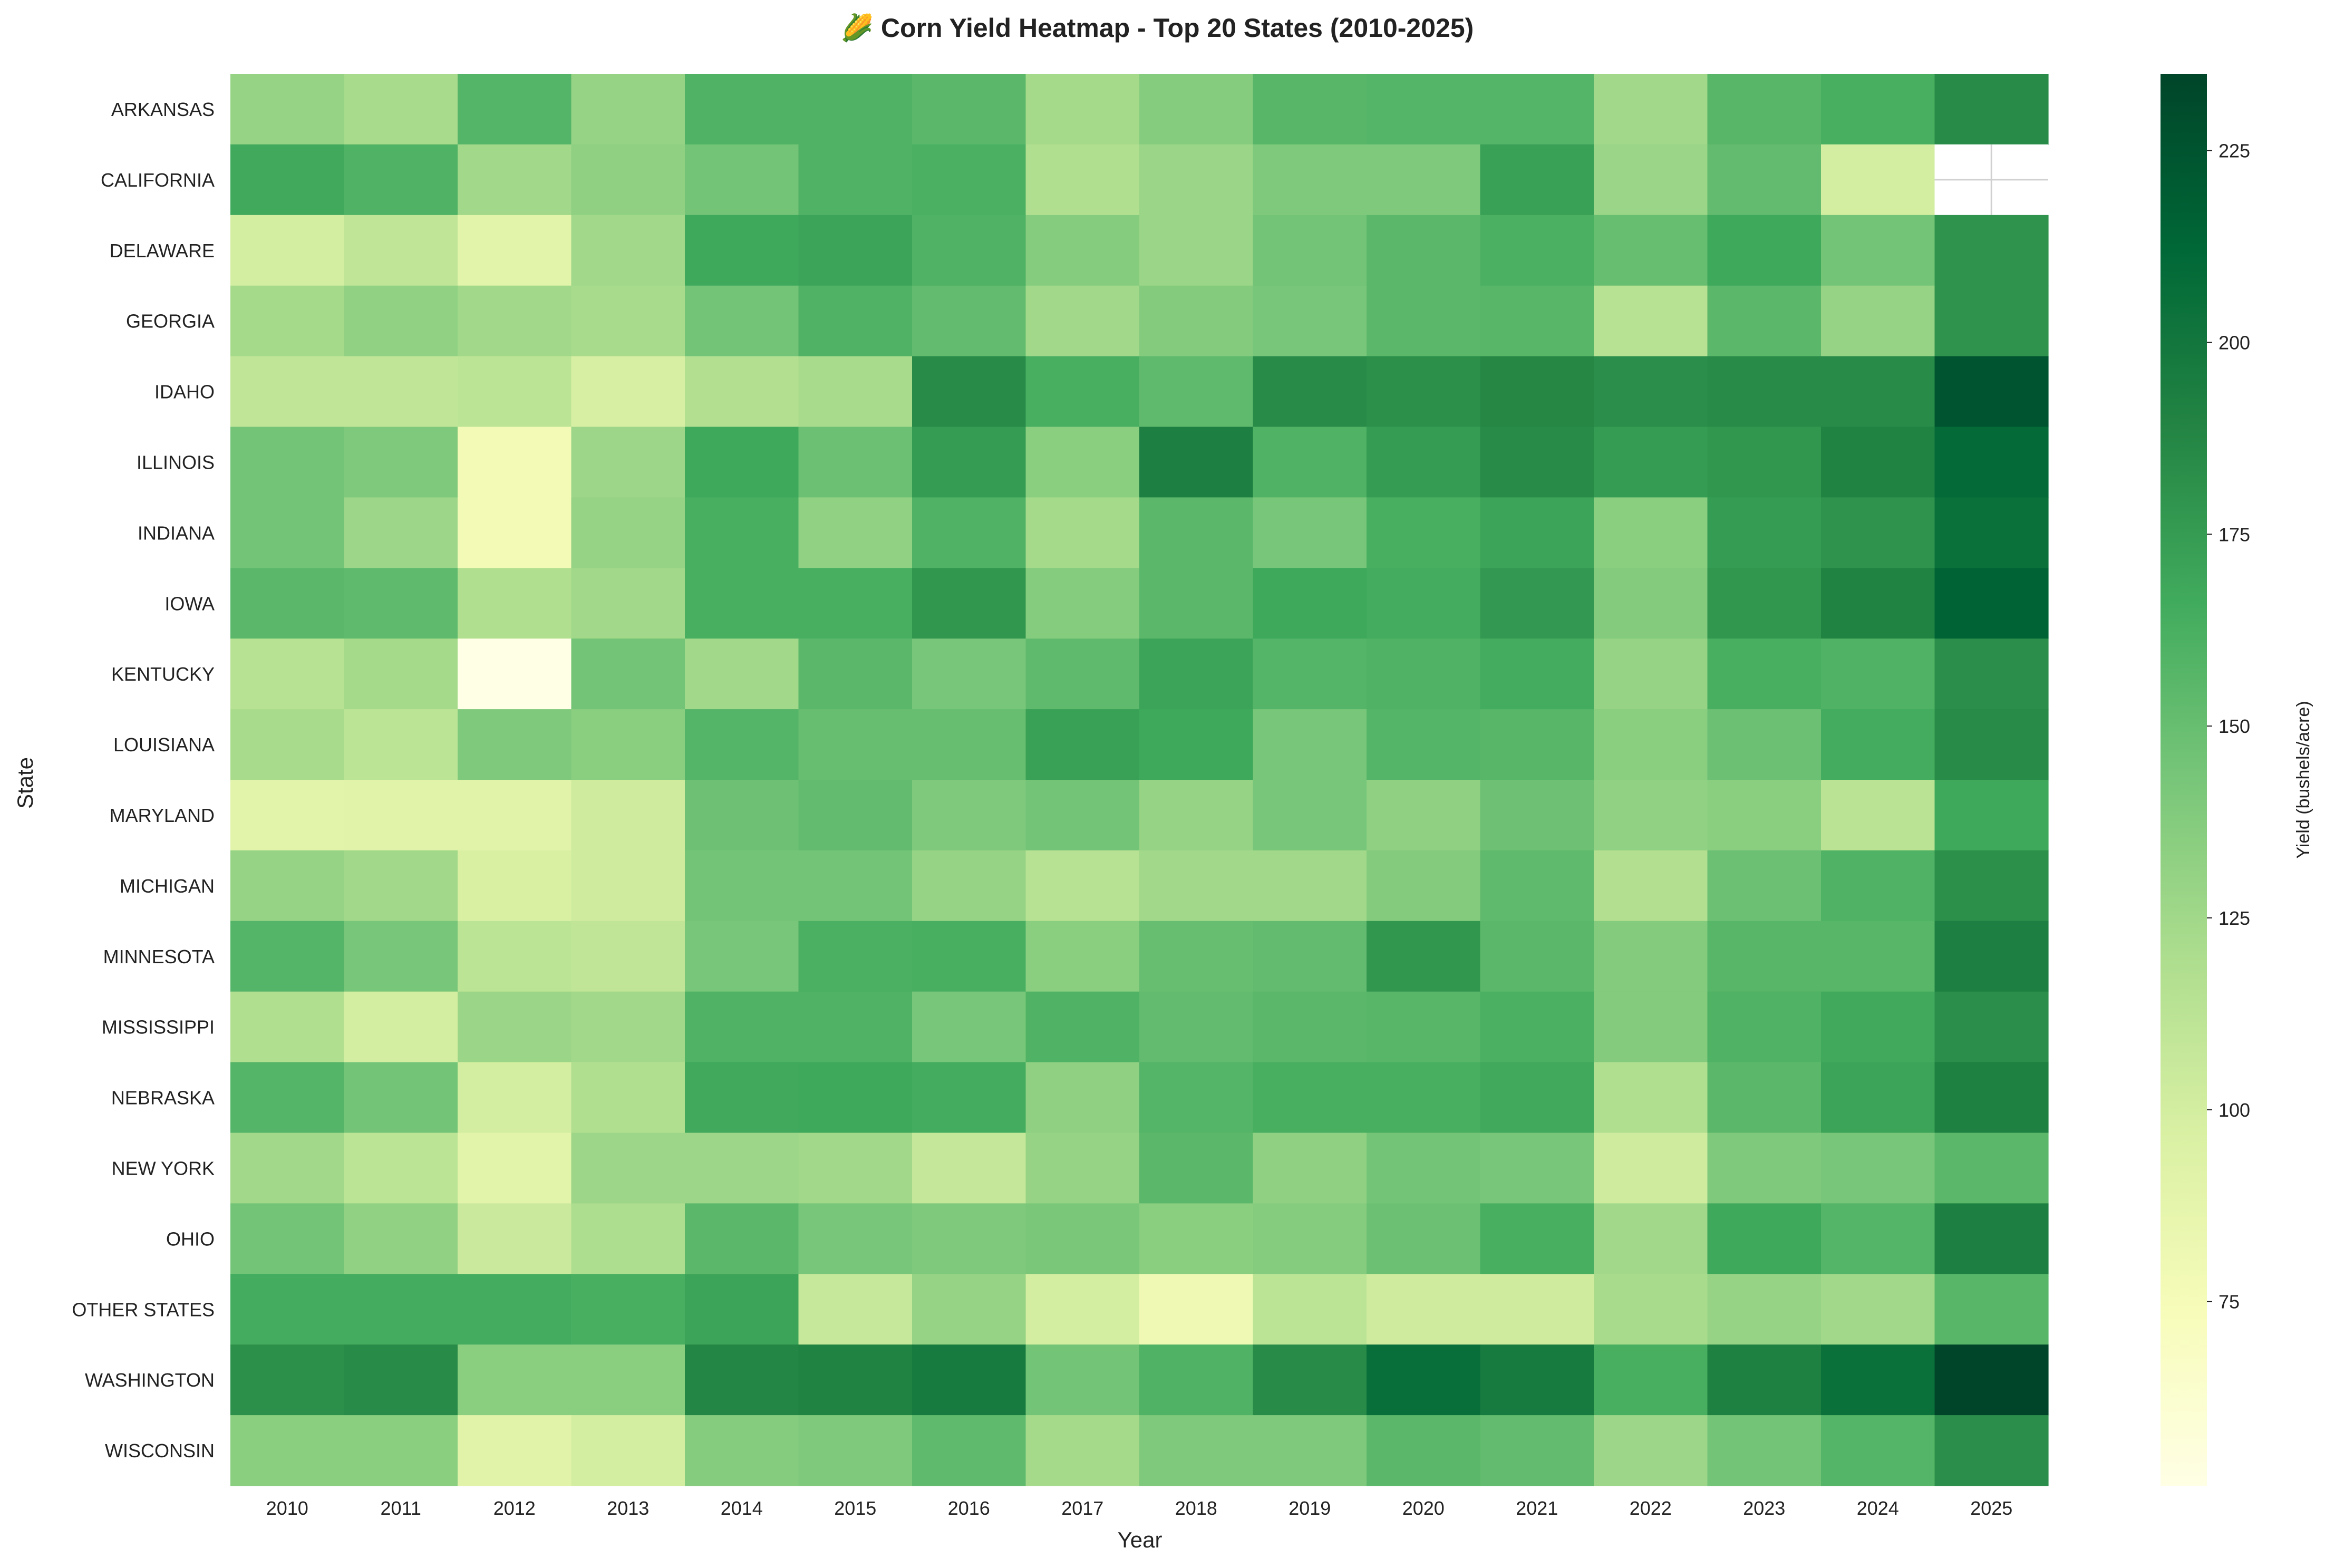 The width and height of the screenshot is (2325, 1568). What do you see at coordinates (287, 1508) in the screenshot?
I see `year-tick-label: 2010` at bounding box center [287, 1508].